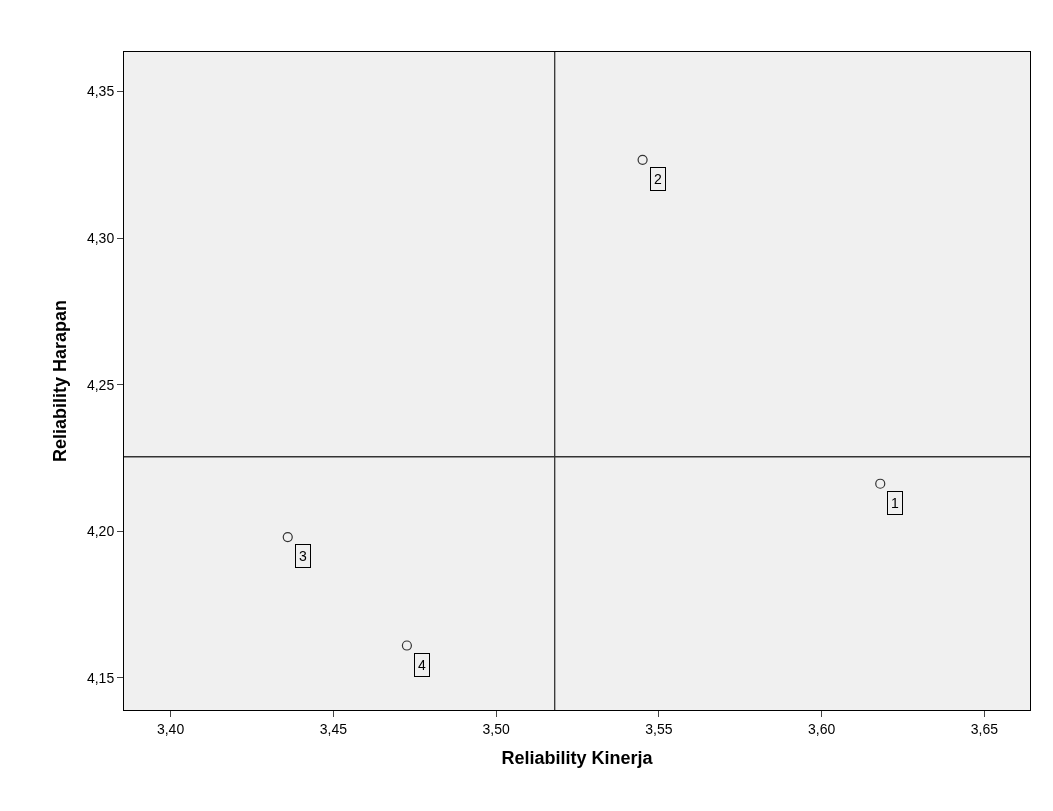 This screenshot has height=811, width=1053. I want to click on x-tick-label: 3,65, so click(984, 728).